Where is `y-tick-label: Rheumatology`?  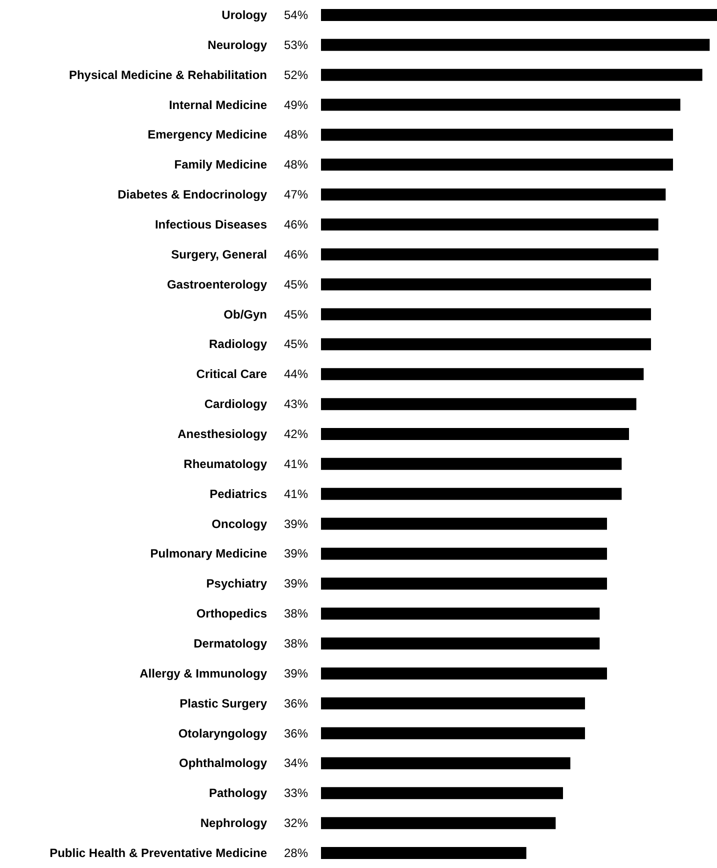
y-tick-label: Rheumatology is located at coordinates (226, 463).